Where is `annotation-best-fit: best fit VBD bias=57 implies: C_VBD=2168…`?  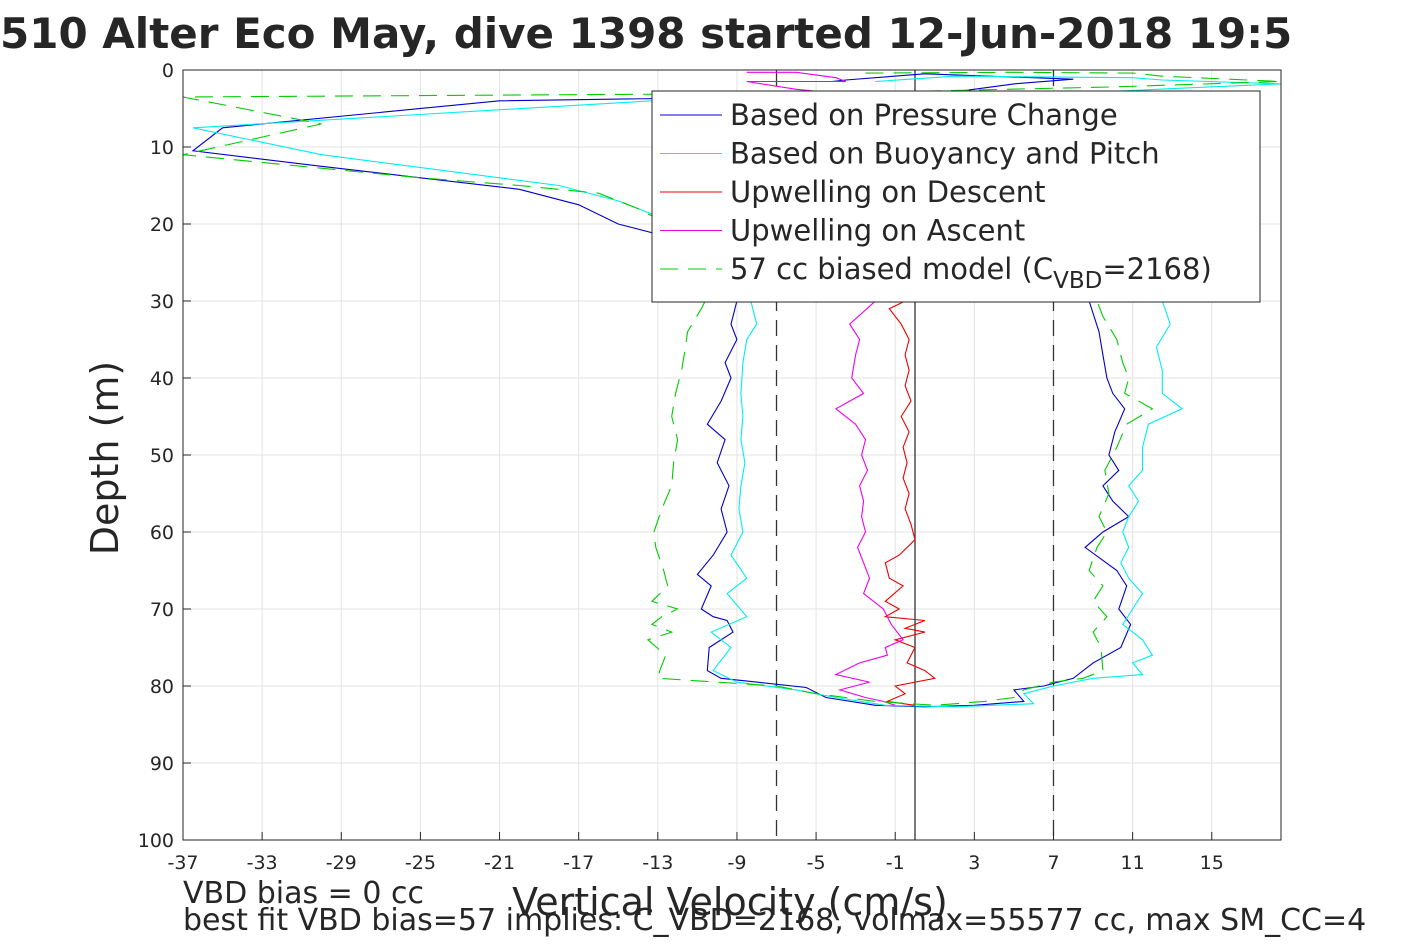
annotation-best-fit: best fit VBD bias=57 implies: C_VBD=2168… is located at coordinates (774, 920).